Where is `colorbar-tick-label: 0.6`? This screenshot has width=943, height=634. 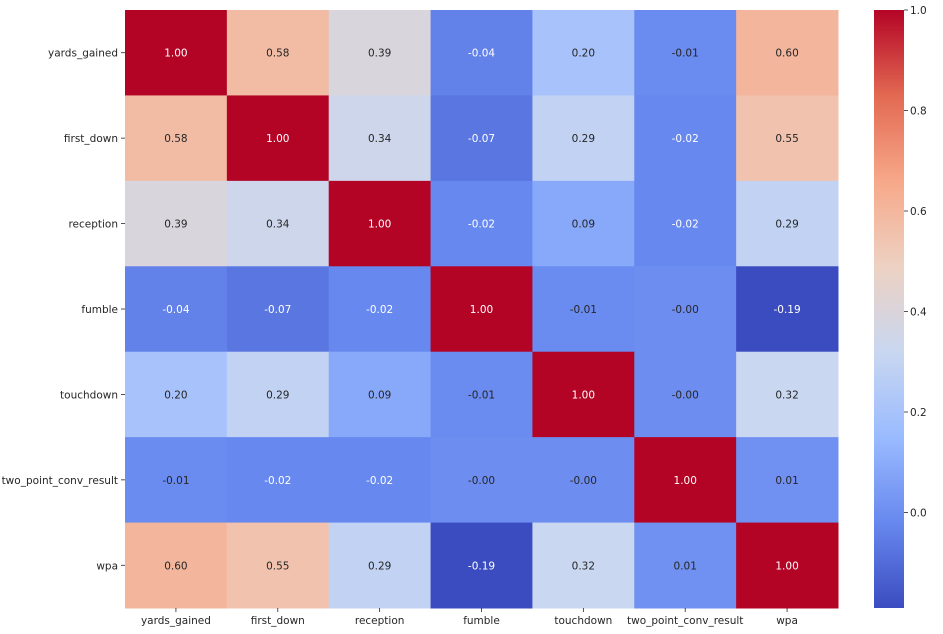
colorbar-tick-label: 0.6 is located at coordinates (918, 212).